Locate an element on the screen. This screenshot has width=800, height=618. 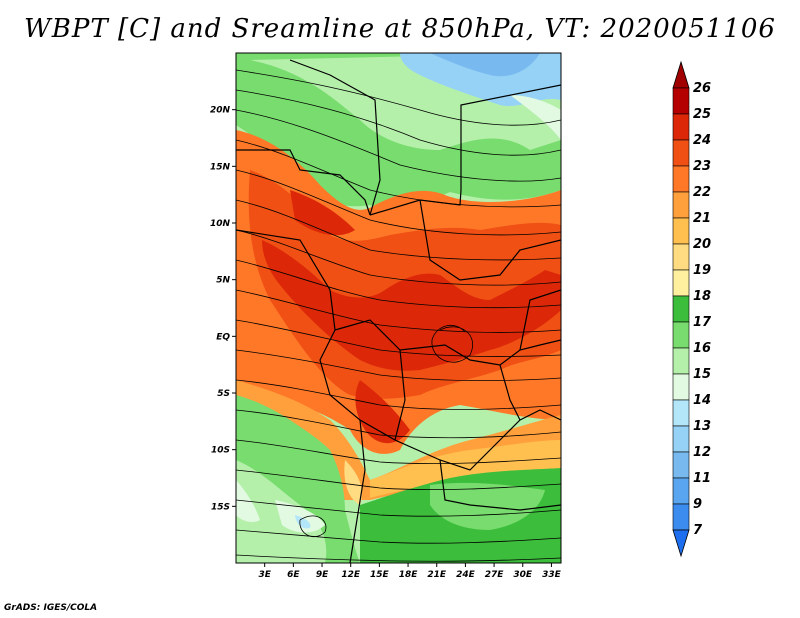
colorbar: 26 25 24 23 22 21 20 19 18 17 16 15 14 13 12 11 9 7 is located at coordinates (692, 309).